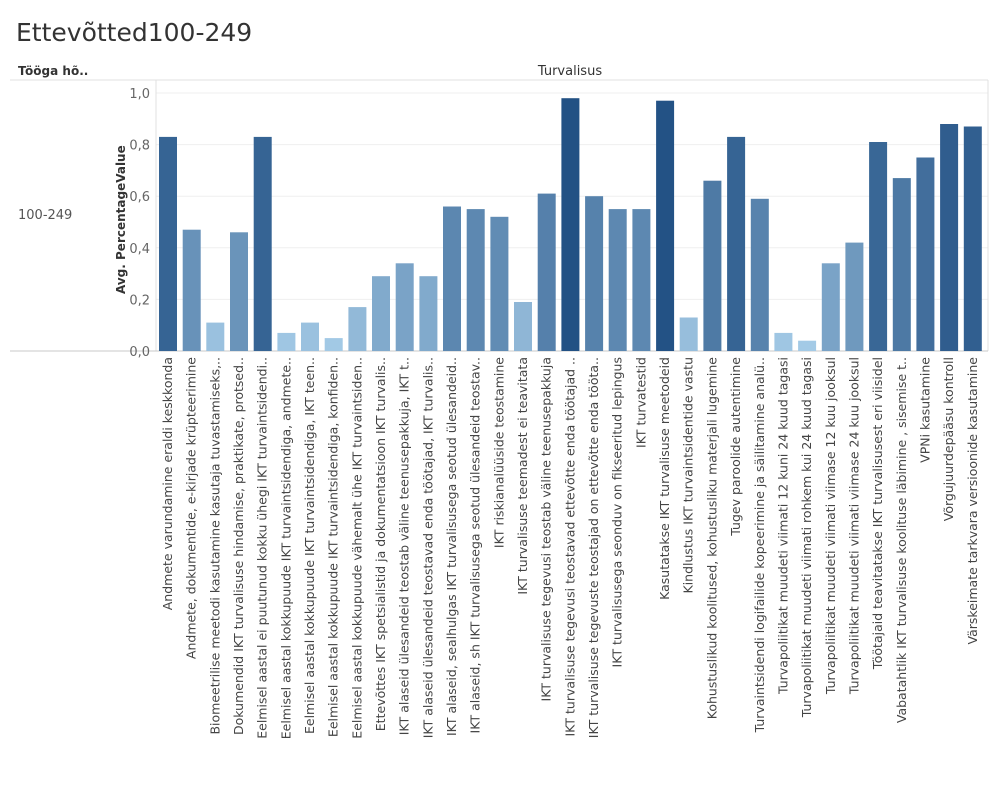 Image resolution: width=1000 pixels, height=800 pixels. I want to click on column-dimension-header: Turvalisus, so click(570, 71).